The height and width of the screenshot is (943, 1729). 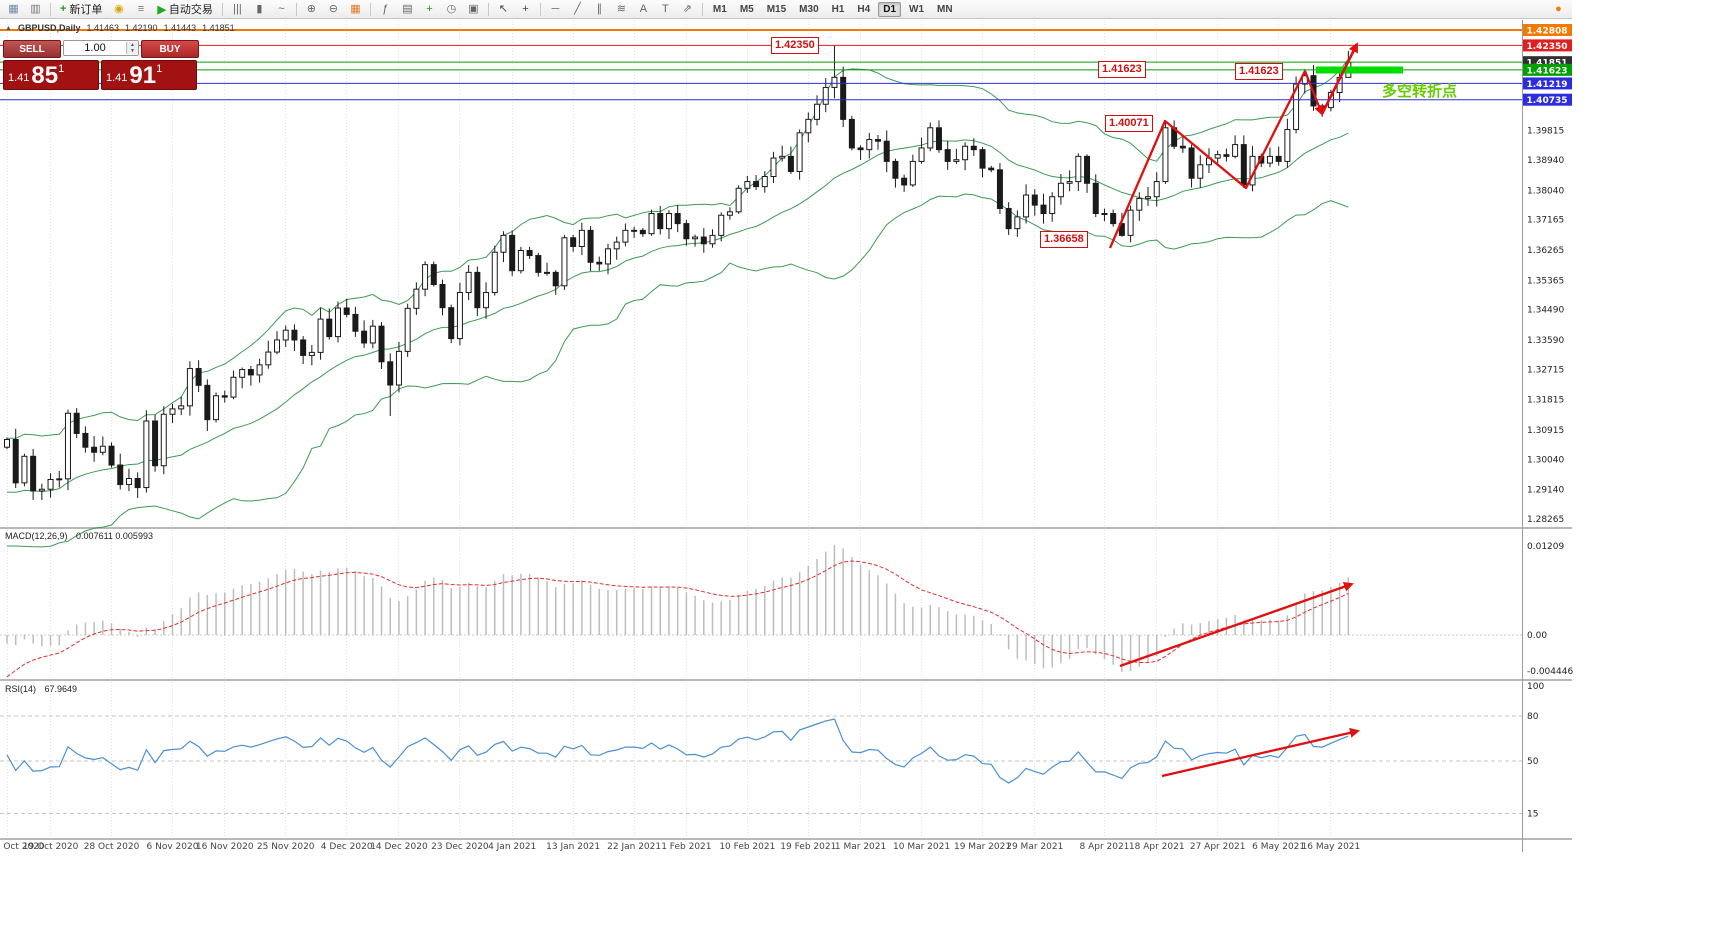 I want to click on horizontal-line-icon: ─, so click(x=555, y=8).